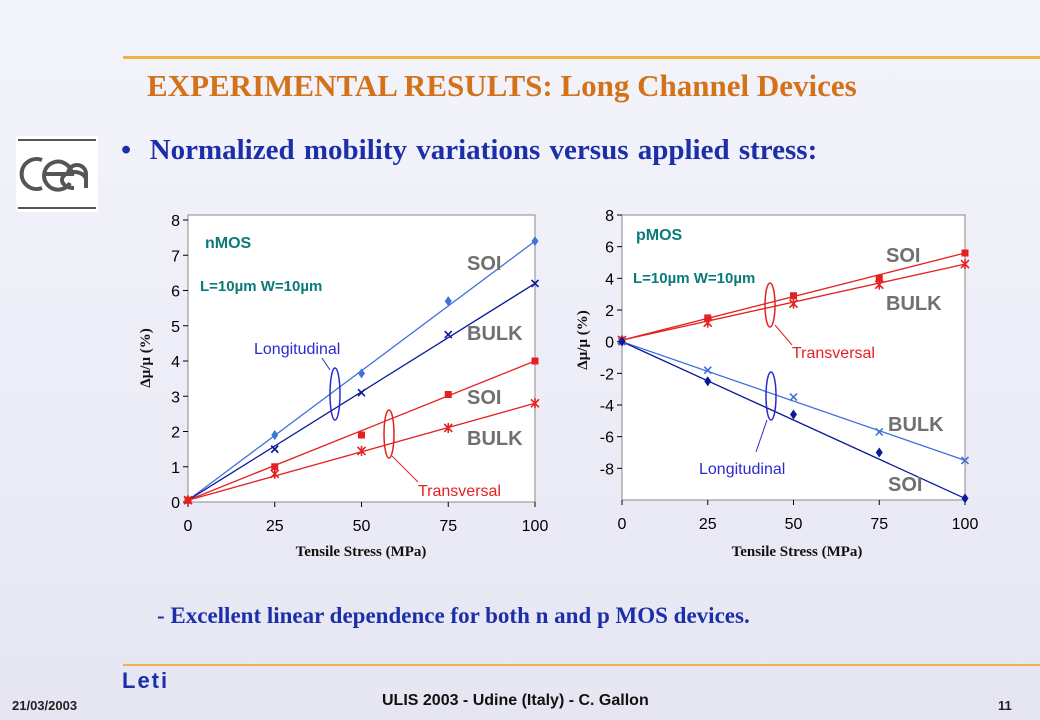  I want to click on nmos-longitudinal-leader, so click(326, 364).